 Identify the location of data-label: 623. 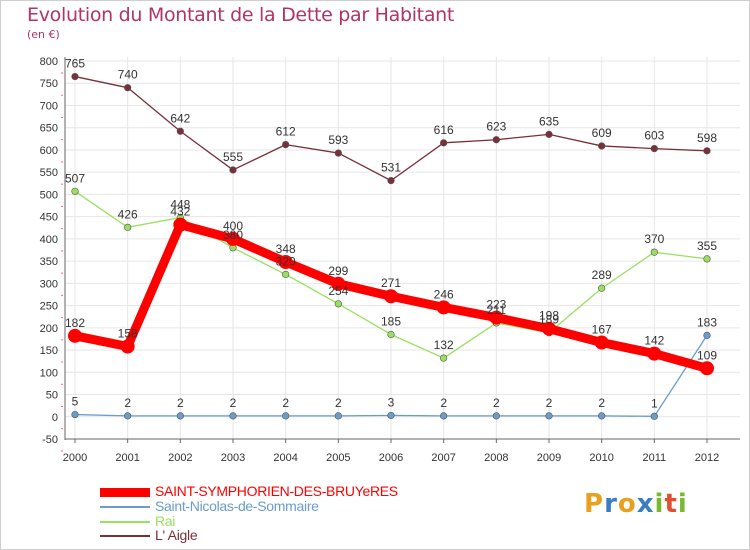
(496, 127).